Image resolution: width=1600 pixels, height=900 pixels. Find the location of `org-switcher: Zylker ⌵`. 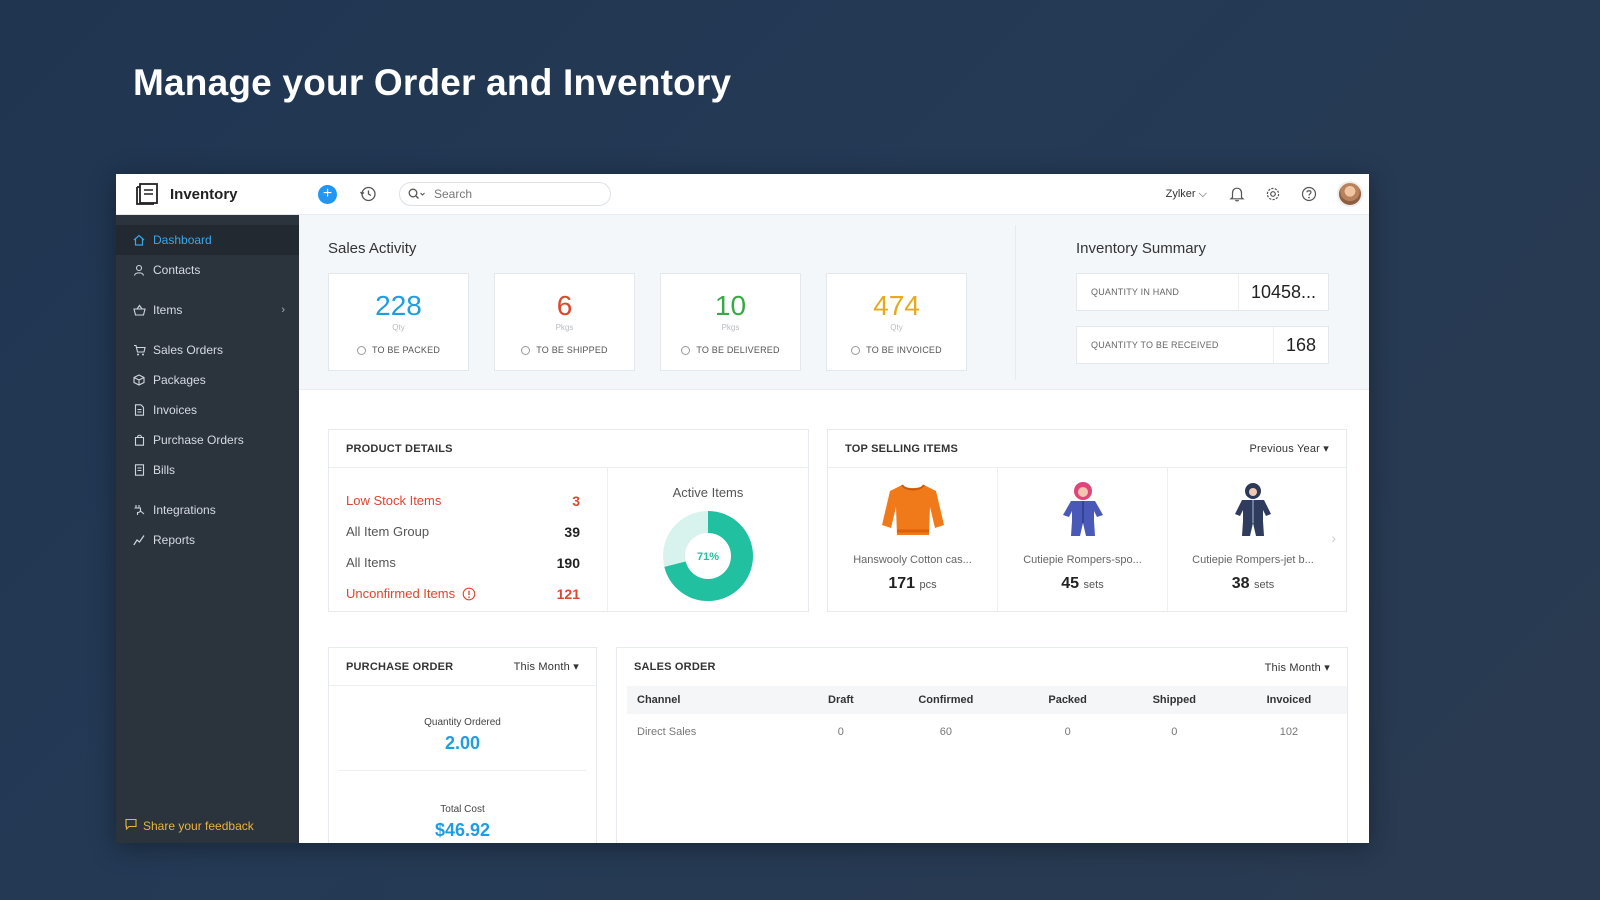

org-switcher: Zylker ⌵ is located at coordinates (1186, 194).